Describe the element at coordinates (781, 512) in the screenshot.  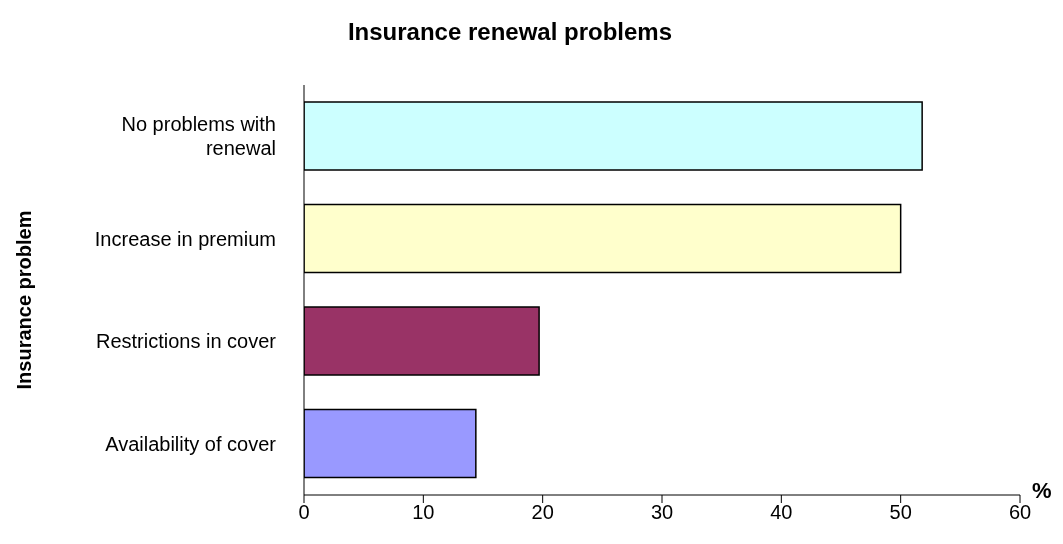
I see `x-tick-label: 40` at that location.